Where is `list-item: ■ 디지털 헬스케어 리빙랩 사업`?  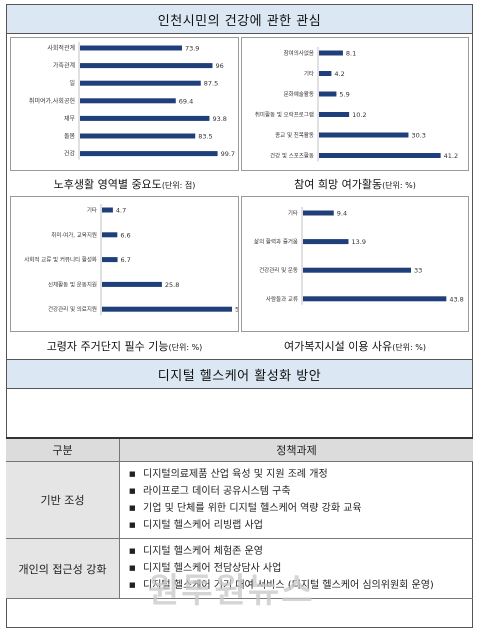
list-item: ■ 디지털 헬스케어 리빙랩 사업 is located at coordinates (300, 525).